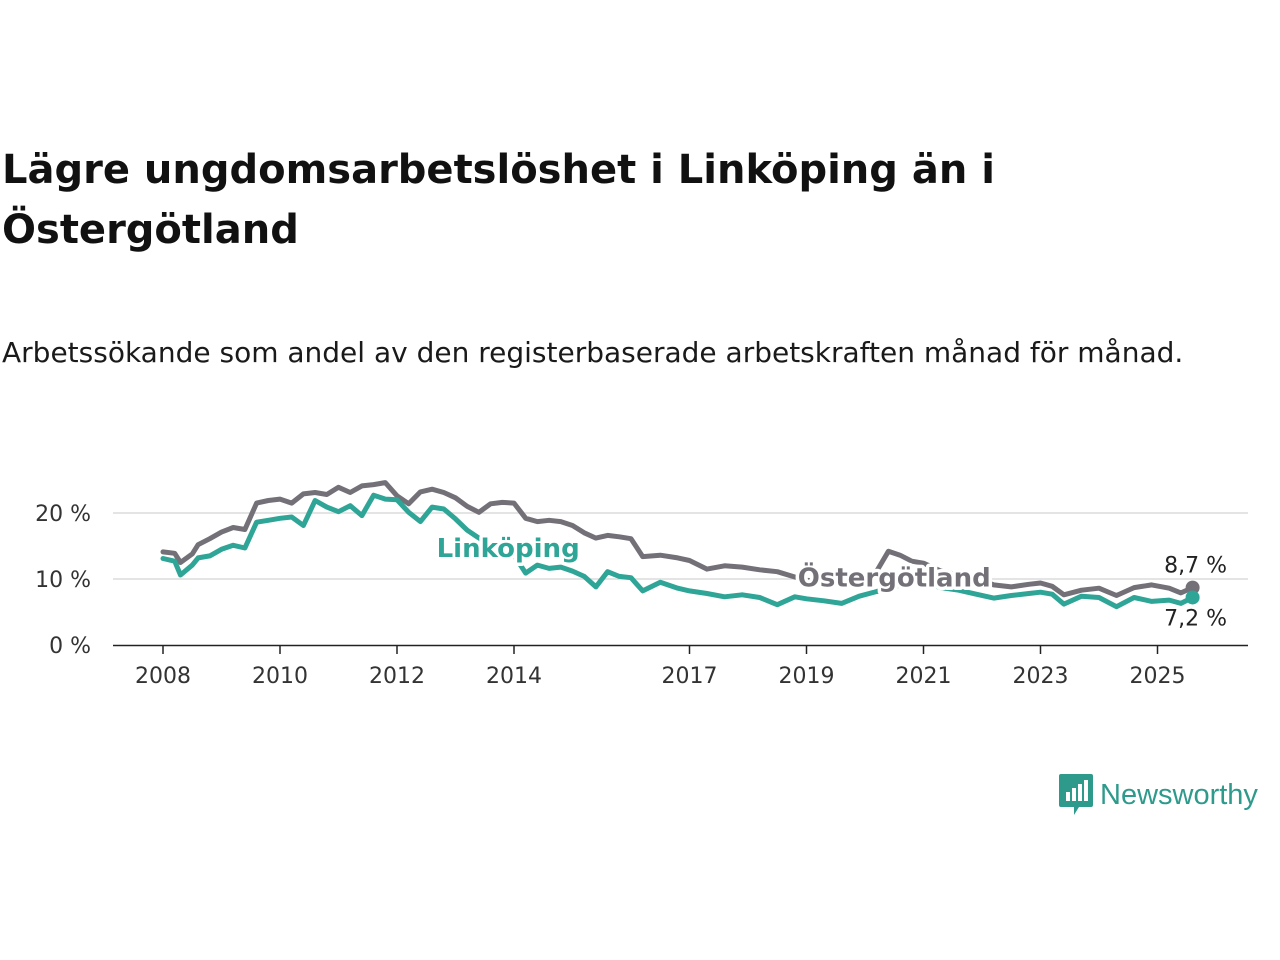 The width and height of the screenshot is (1280, 960). I want to click on x-tick-label: 2017, so click(690, 676).